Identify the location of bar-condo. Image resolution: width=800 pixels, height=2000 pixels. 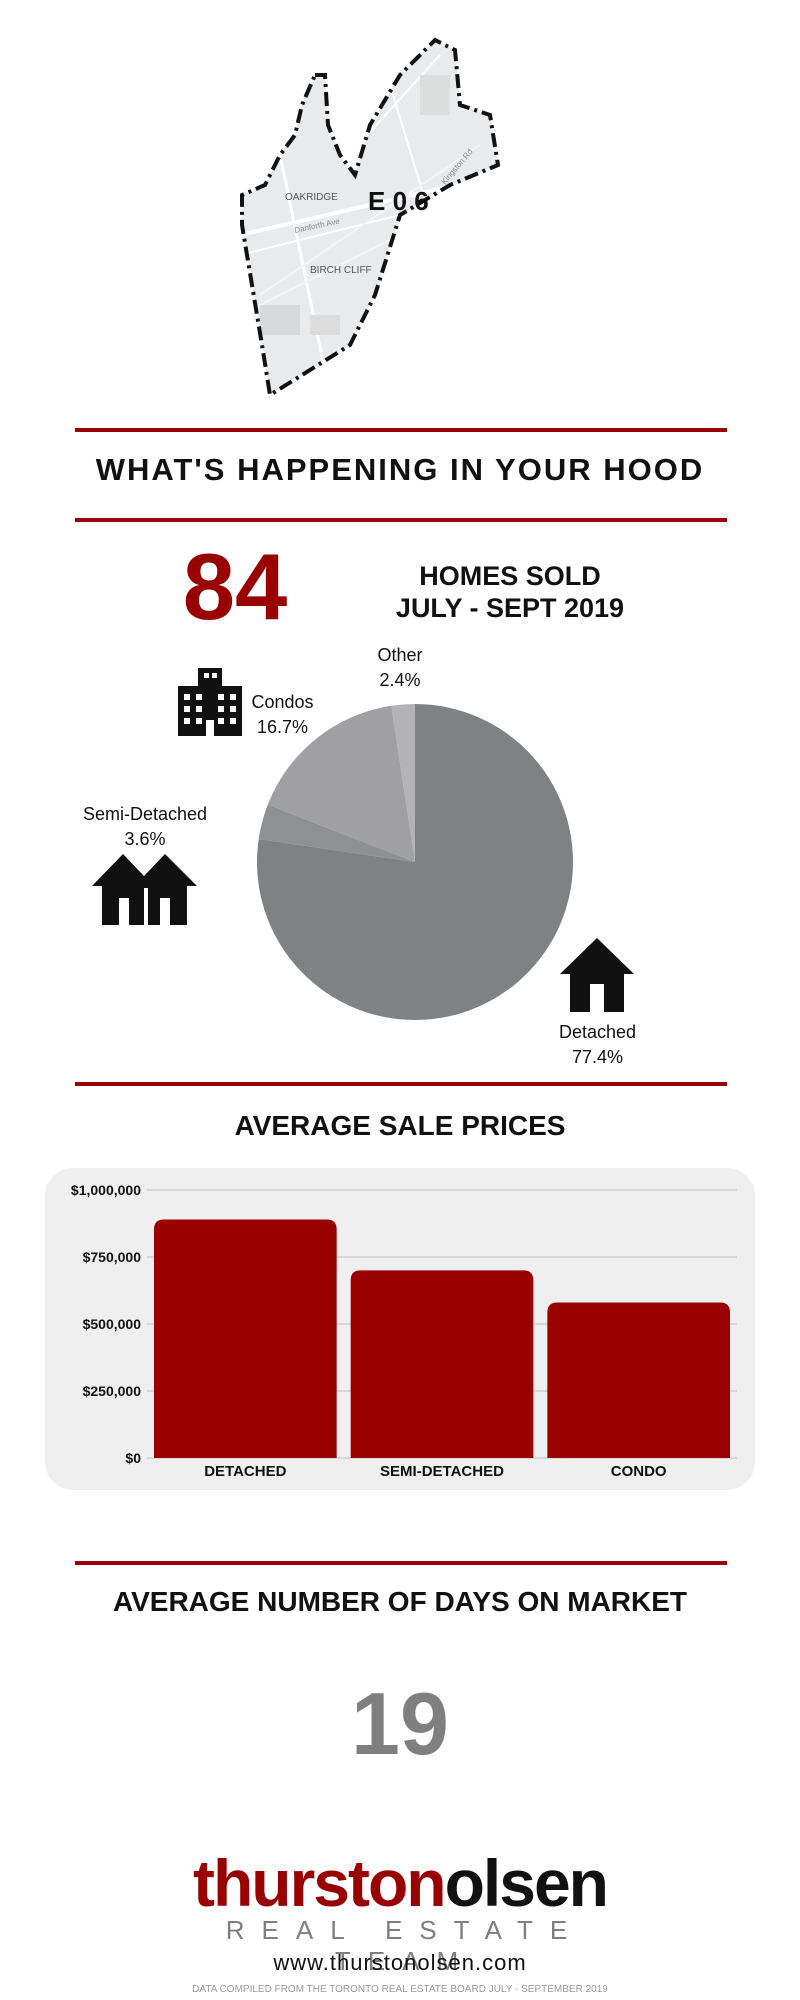
(638, 1380).